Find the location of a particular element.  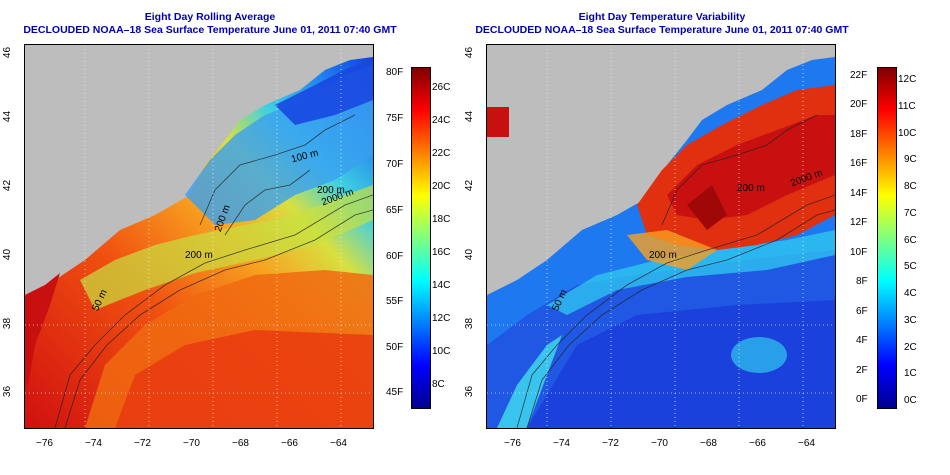

right-cb-c-6: 6C is located at coordinates (910, 240).